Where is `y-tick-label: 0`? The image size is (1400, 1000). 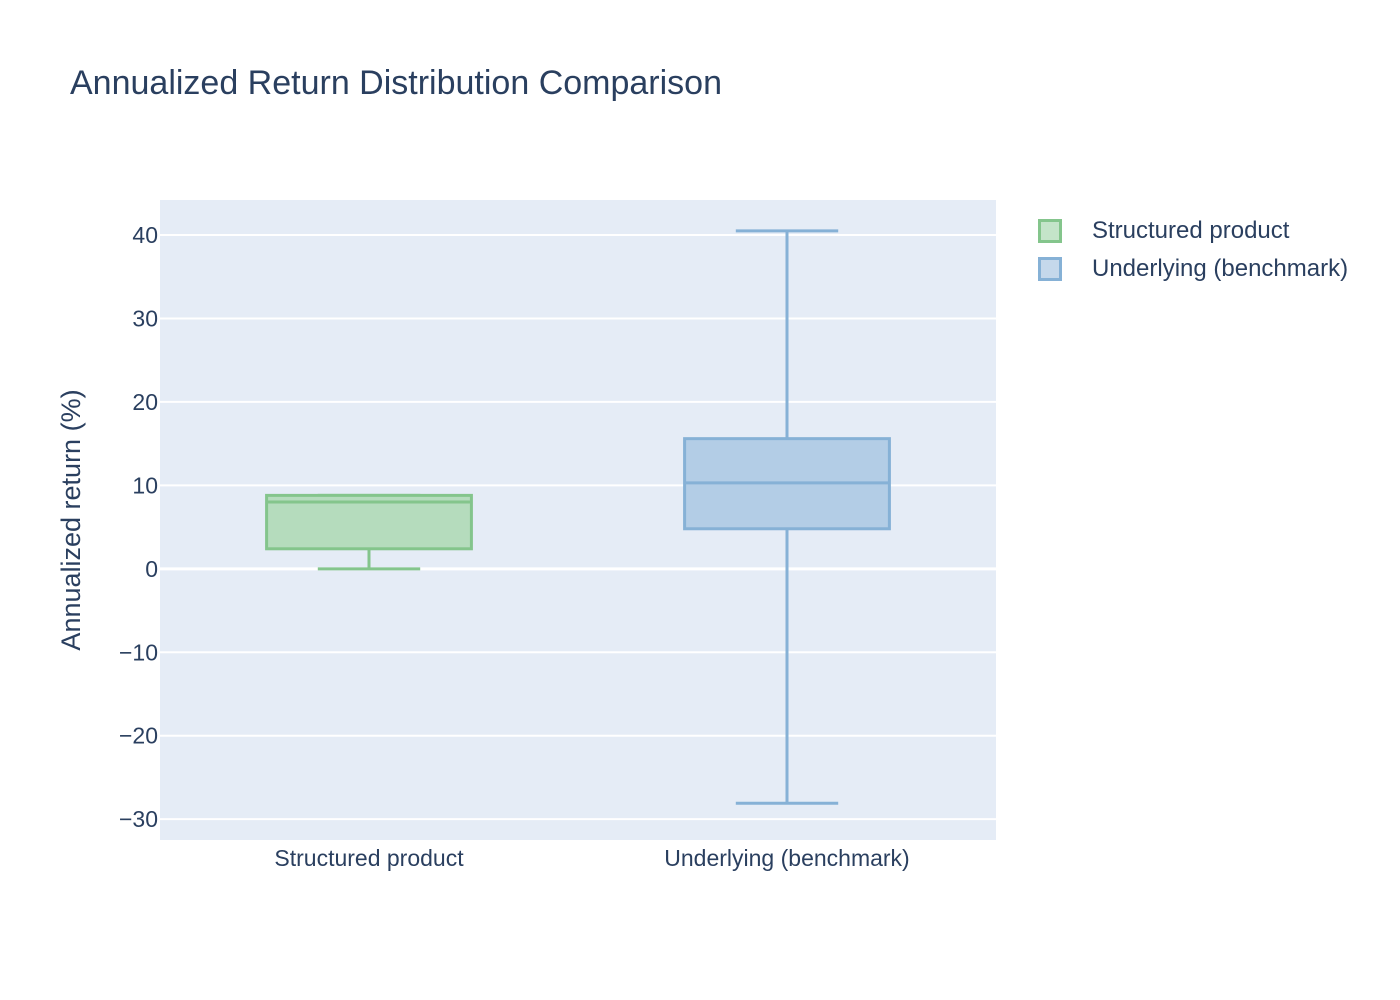 y-tick-label: 0 is located at coordinates (151, 569).